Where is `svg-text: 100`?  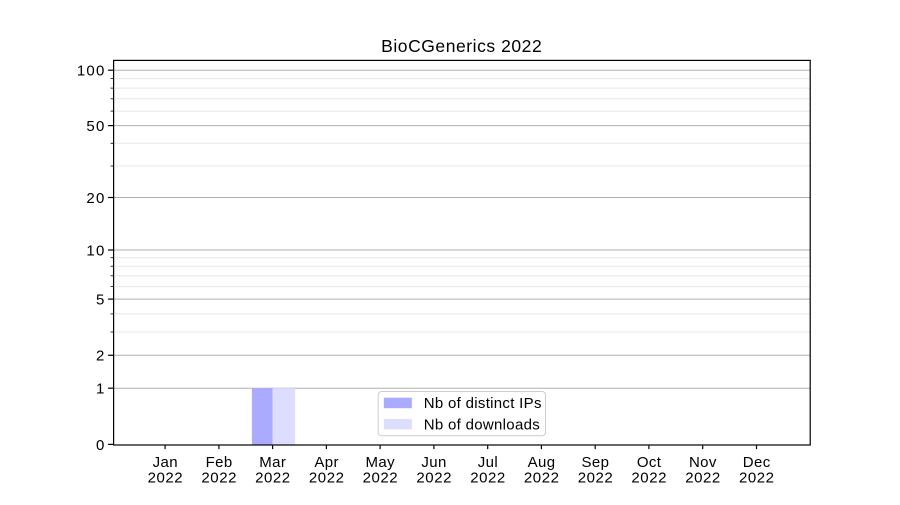
svg-text: 100 is located at coordinates (91, 71).